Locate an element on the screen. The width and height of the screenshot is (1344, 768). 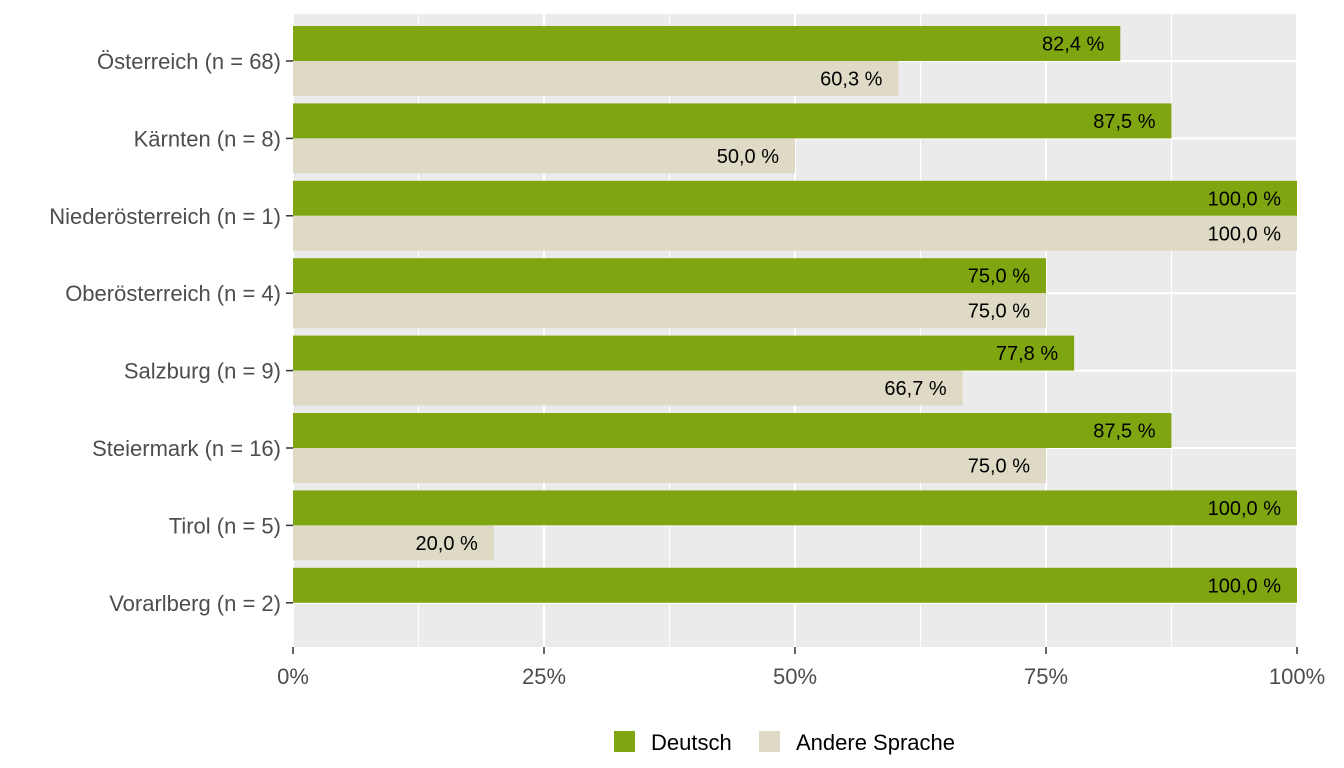
category-label: Oberösterreich (n = 4) is located at coordinates (173, 293).